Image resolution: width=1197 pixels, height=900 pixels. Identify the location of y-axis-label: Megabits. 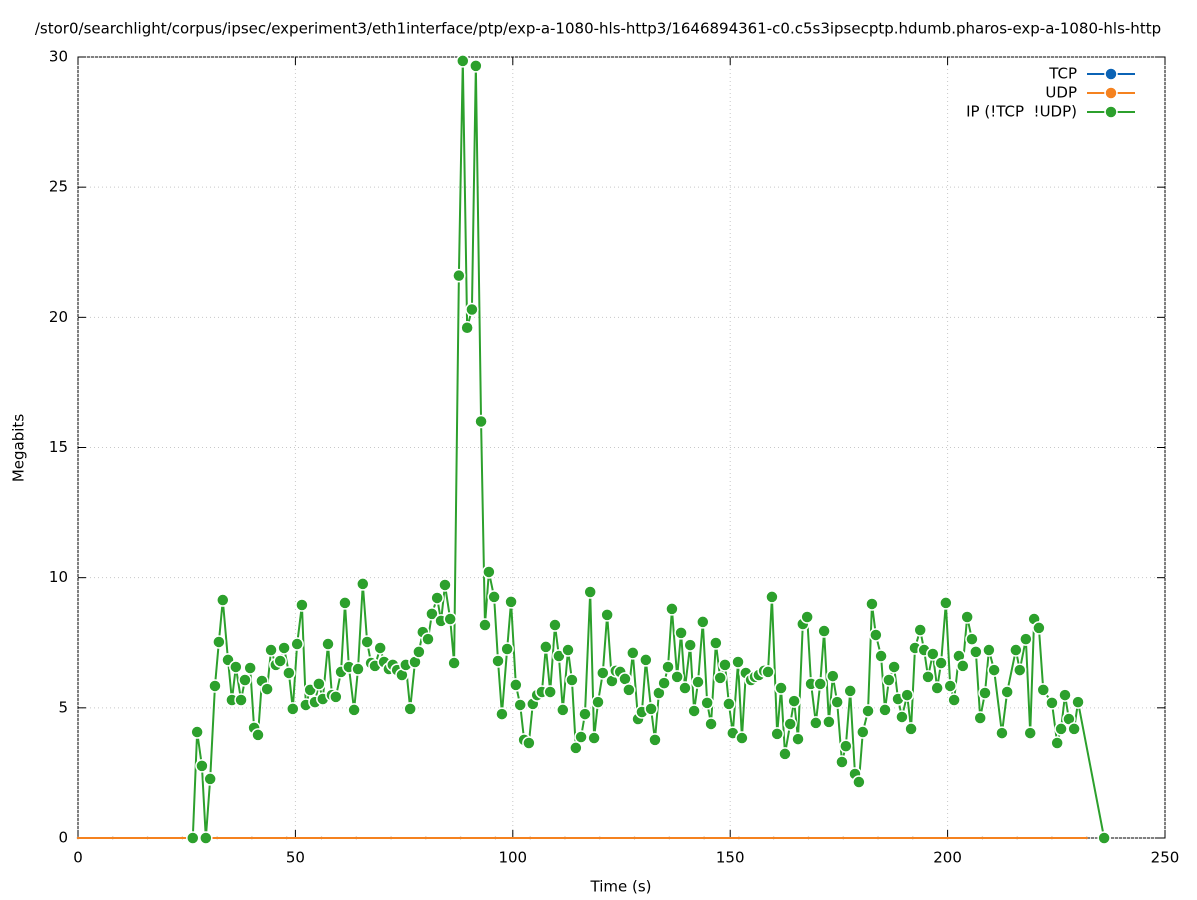
(19, 448).